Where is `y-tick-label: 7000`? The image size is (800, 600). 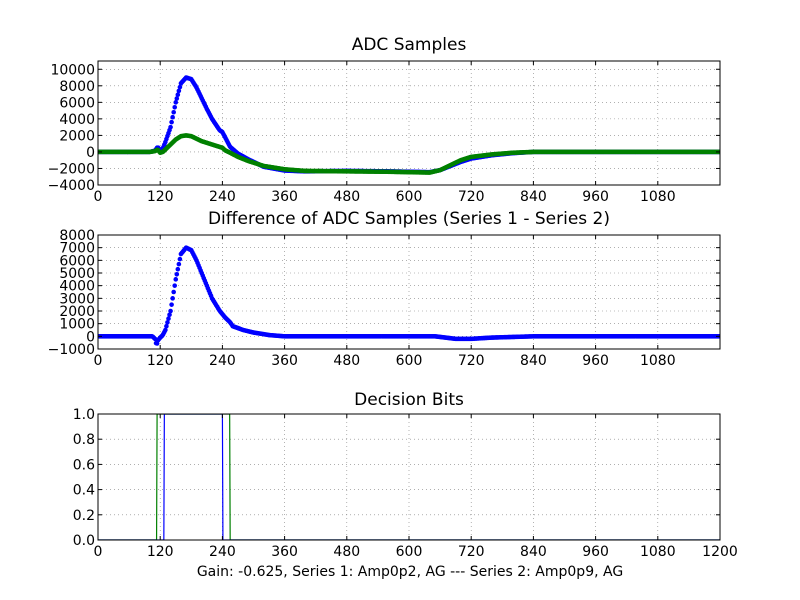 y-tick-label: 7000 is located at coordinates (77, 249).